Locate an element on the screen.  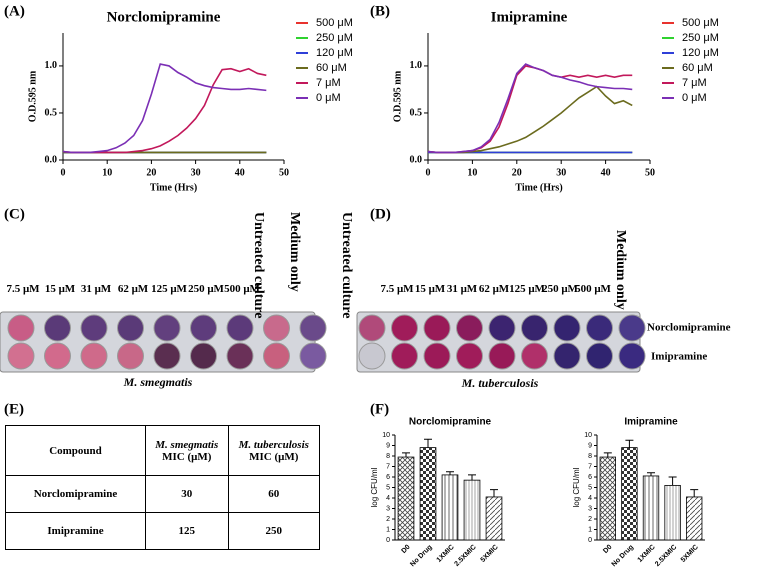
y-tick-label: 10 is located at coordinates (386, 435).